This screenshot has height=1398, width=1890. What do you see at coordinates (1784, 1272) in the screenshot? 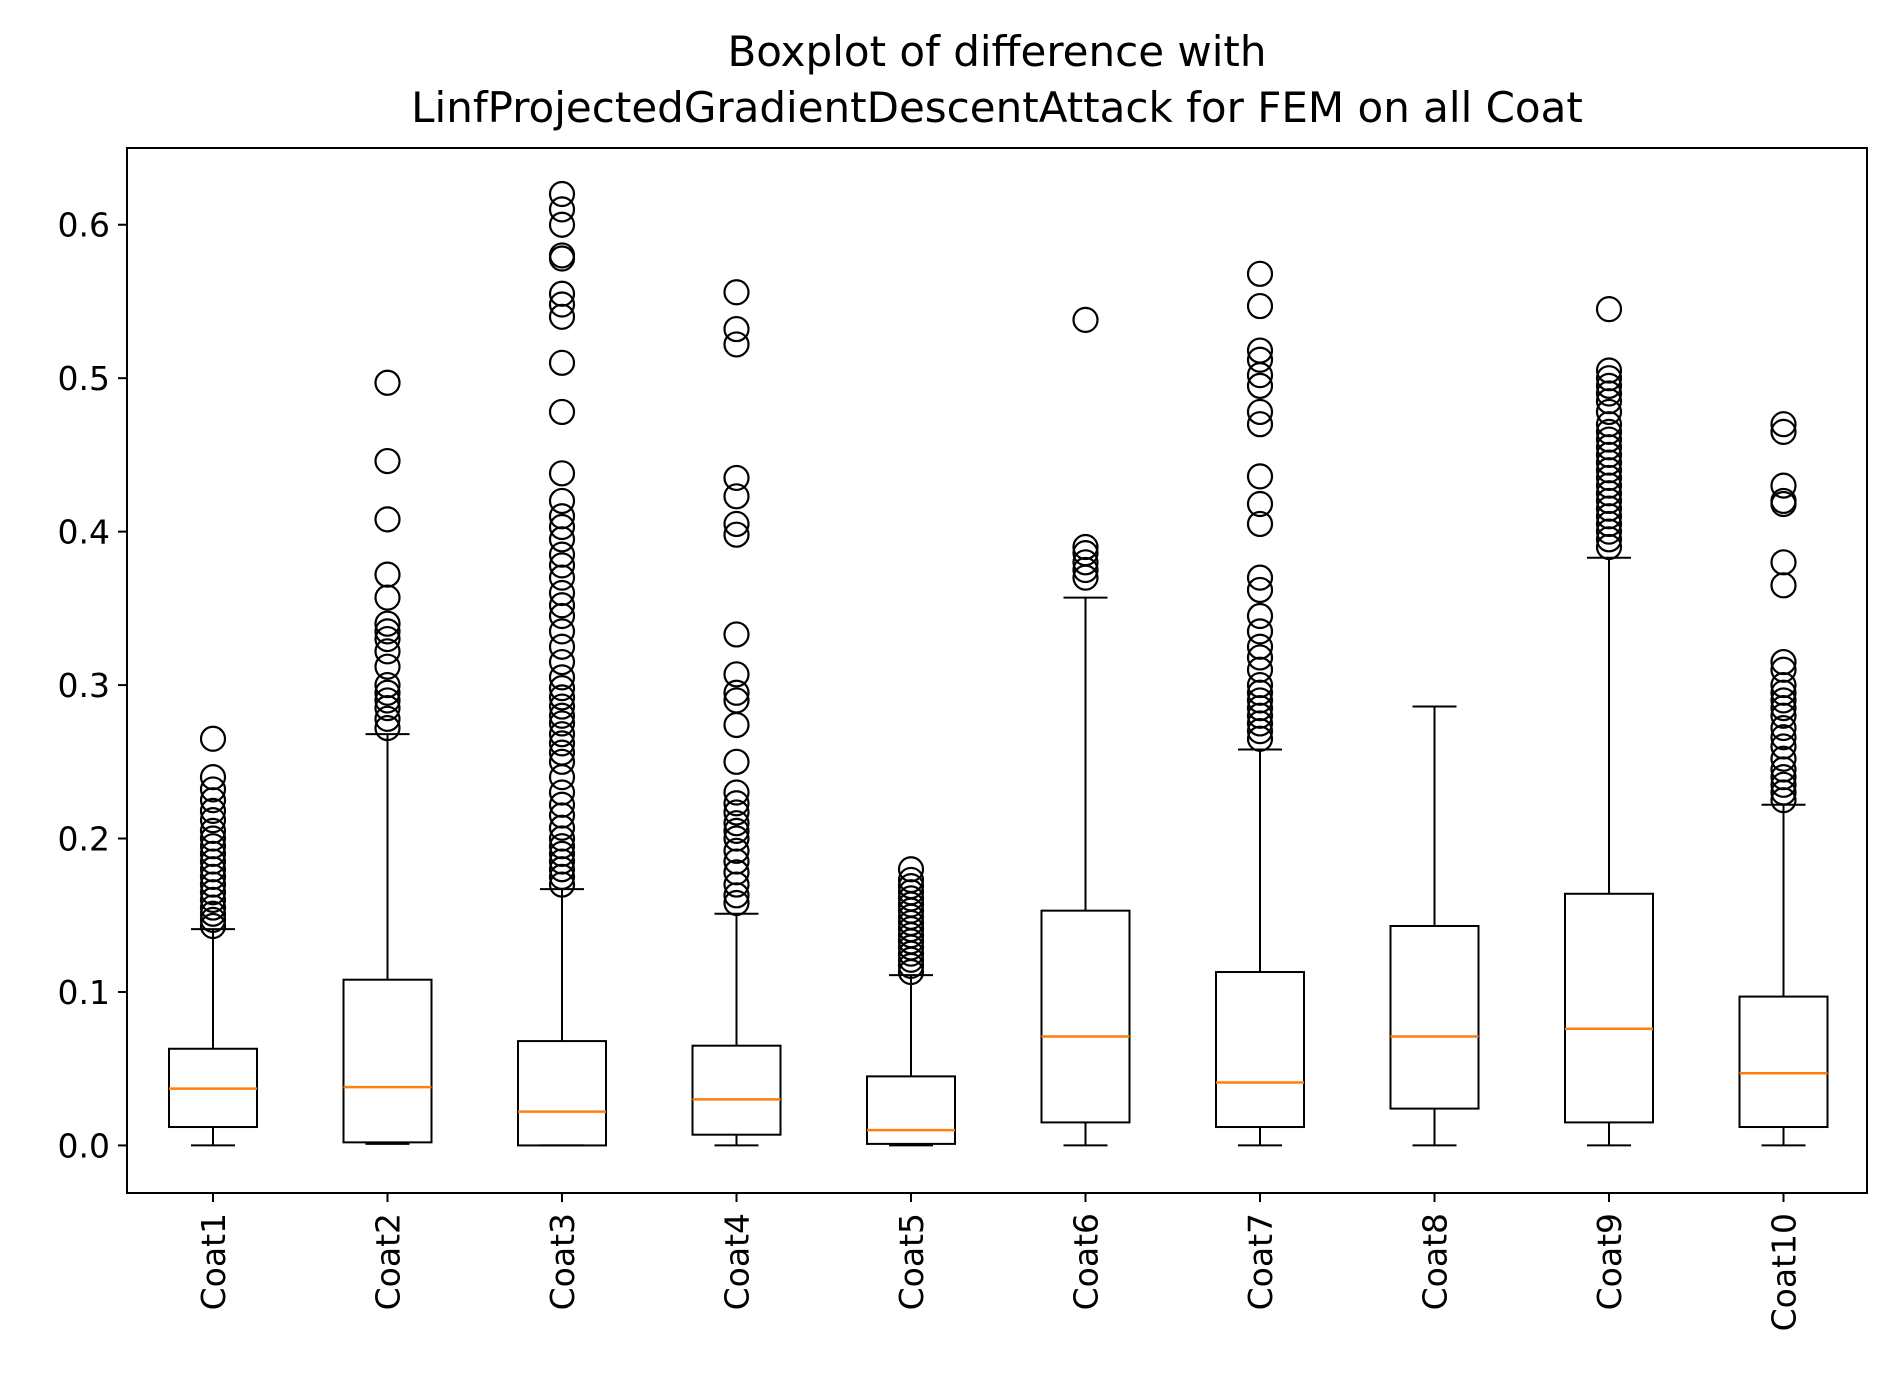
I see `x-tick-label: Coat10` at bounding box center [1784, 1272].